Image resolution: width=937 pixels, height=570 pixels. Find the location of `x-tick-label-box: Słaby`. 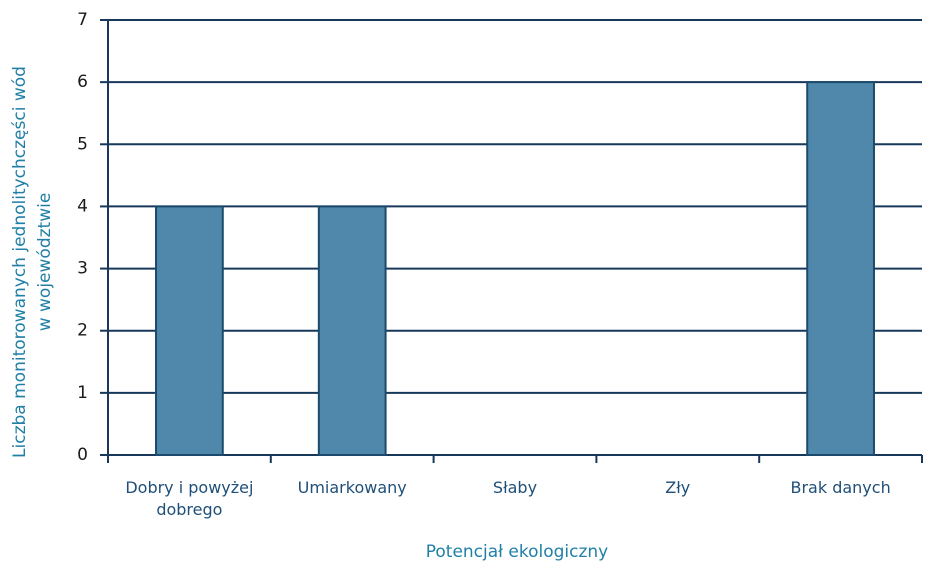

x-tick-label-box: Słaby is located at coordinates (515, 487).